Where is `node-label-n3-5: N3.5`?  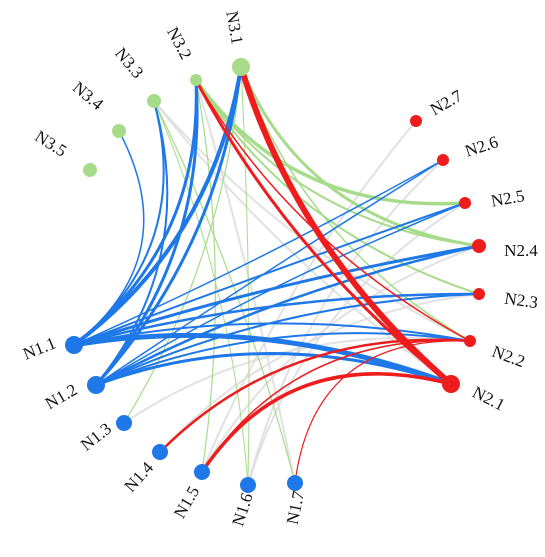
node-label-n3-5: N3.5 is located at coordinates (51, 144).